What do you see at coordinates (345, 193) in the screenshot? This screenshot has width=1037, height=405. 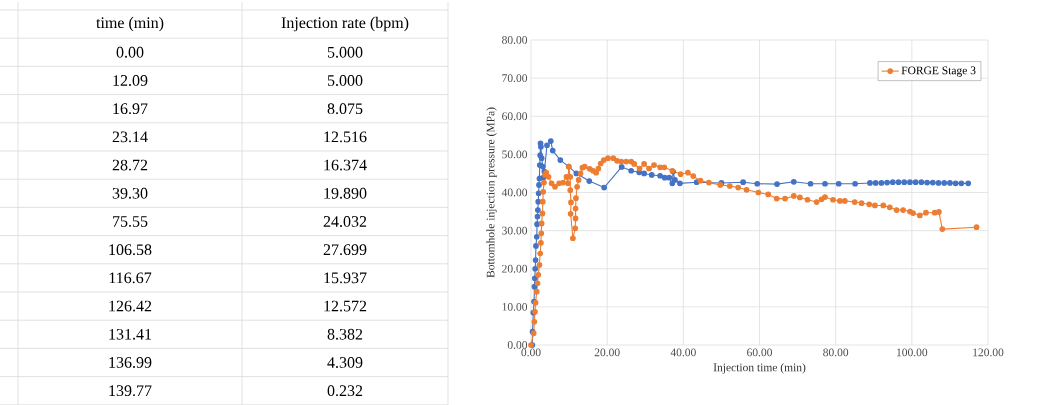 I see `text: 19.890` at bounding box center [345, 193].